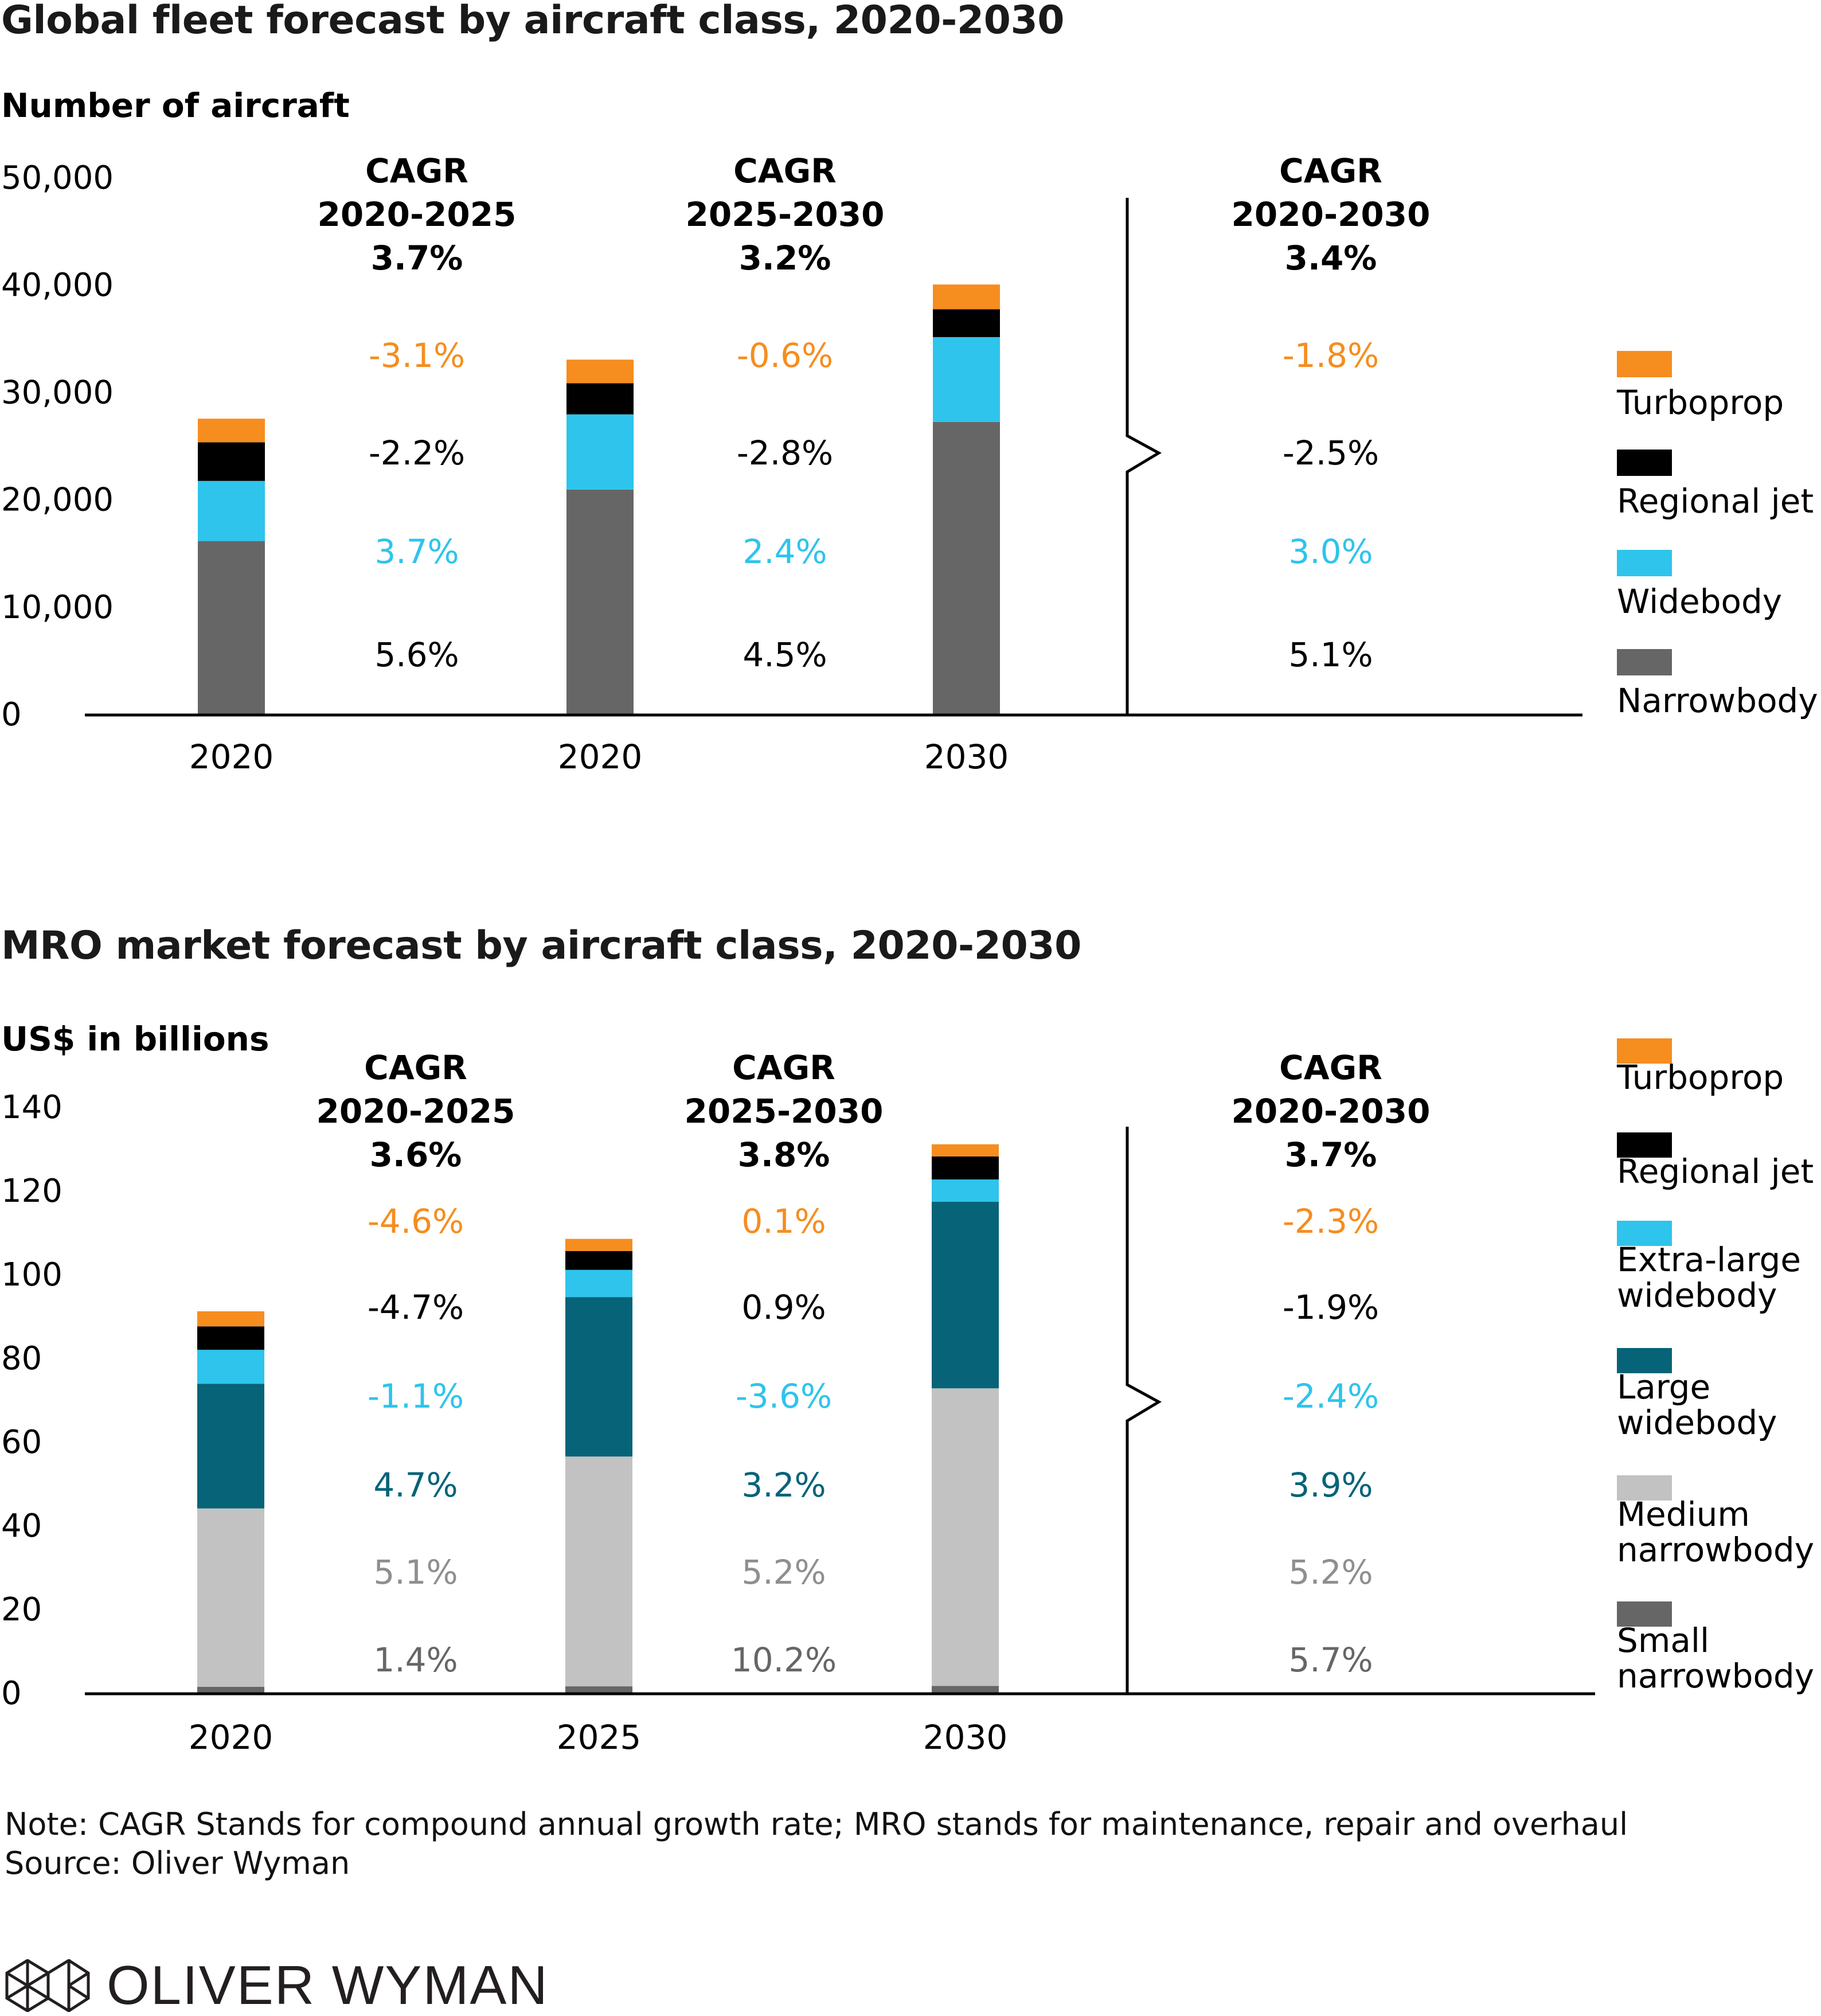 This screenshot has height=2016, width=1821. I want to click on legend-label: Medium, so click(1684, 1514).